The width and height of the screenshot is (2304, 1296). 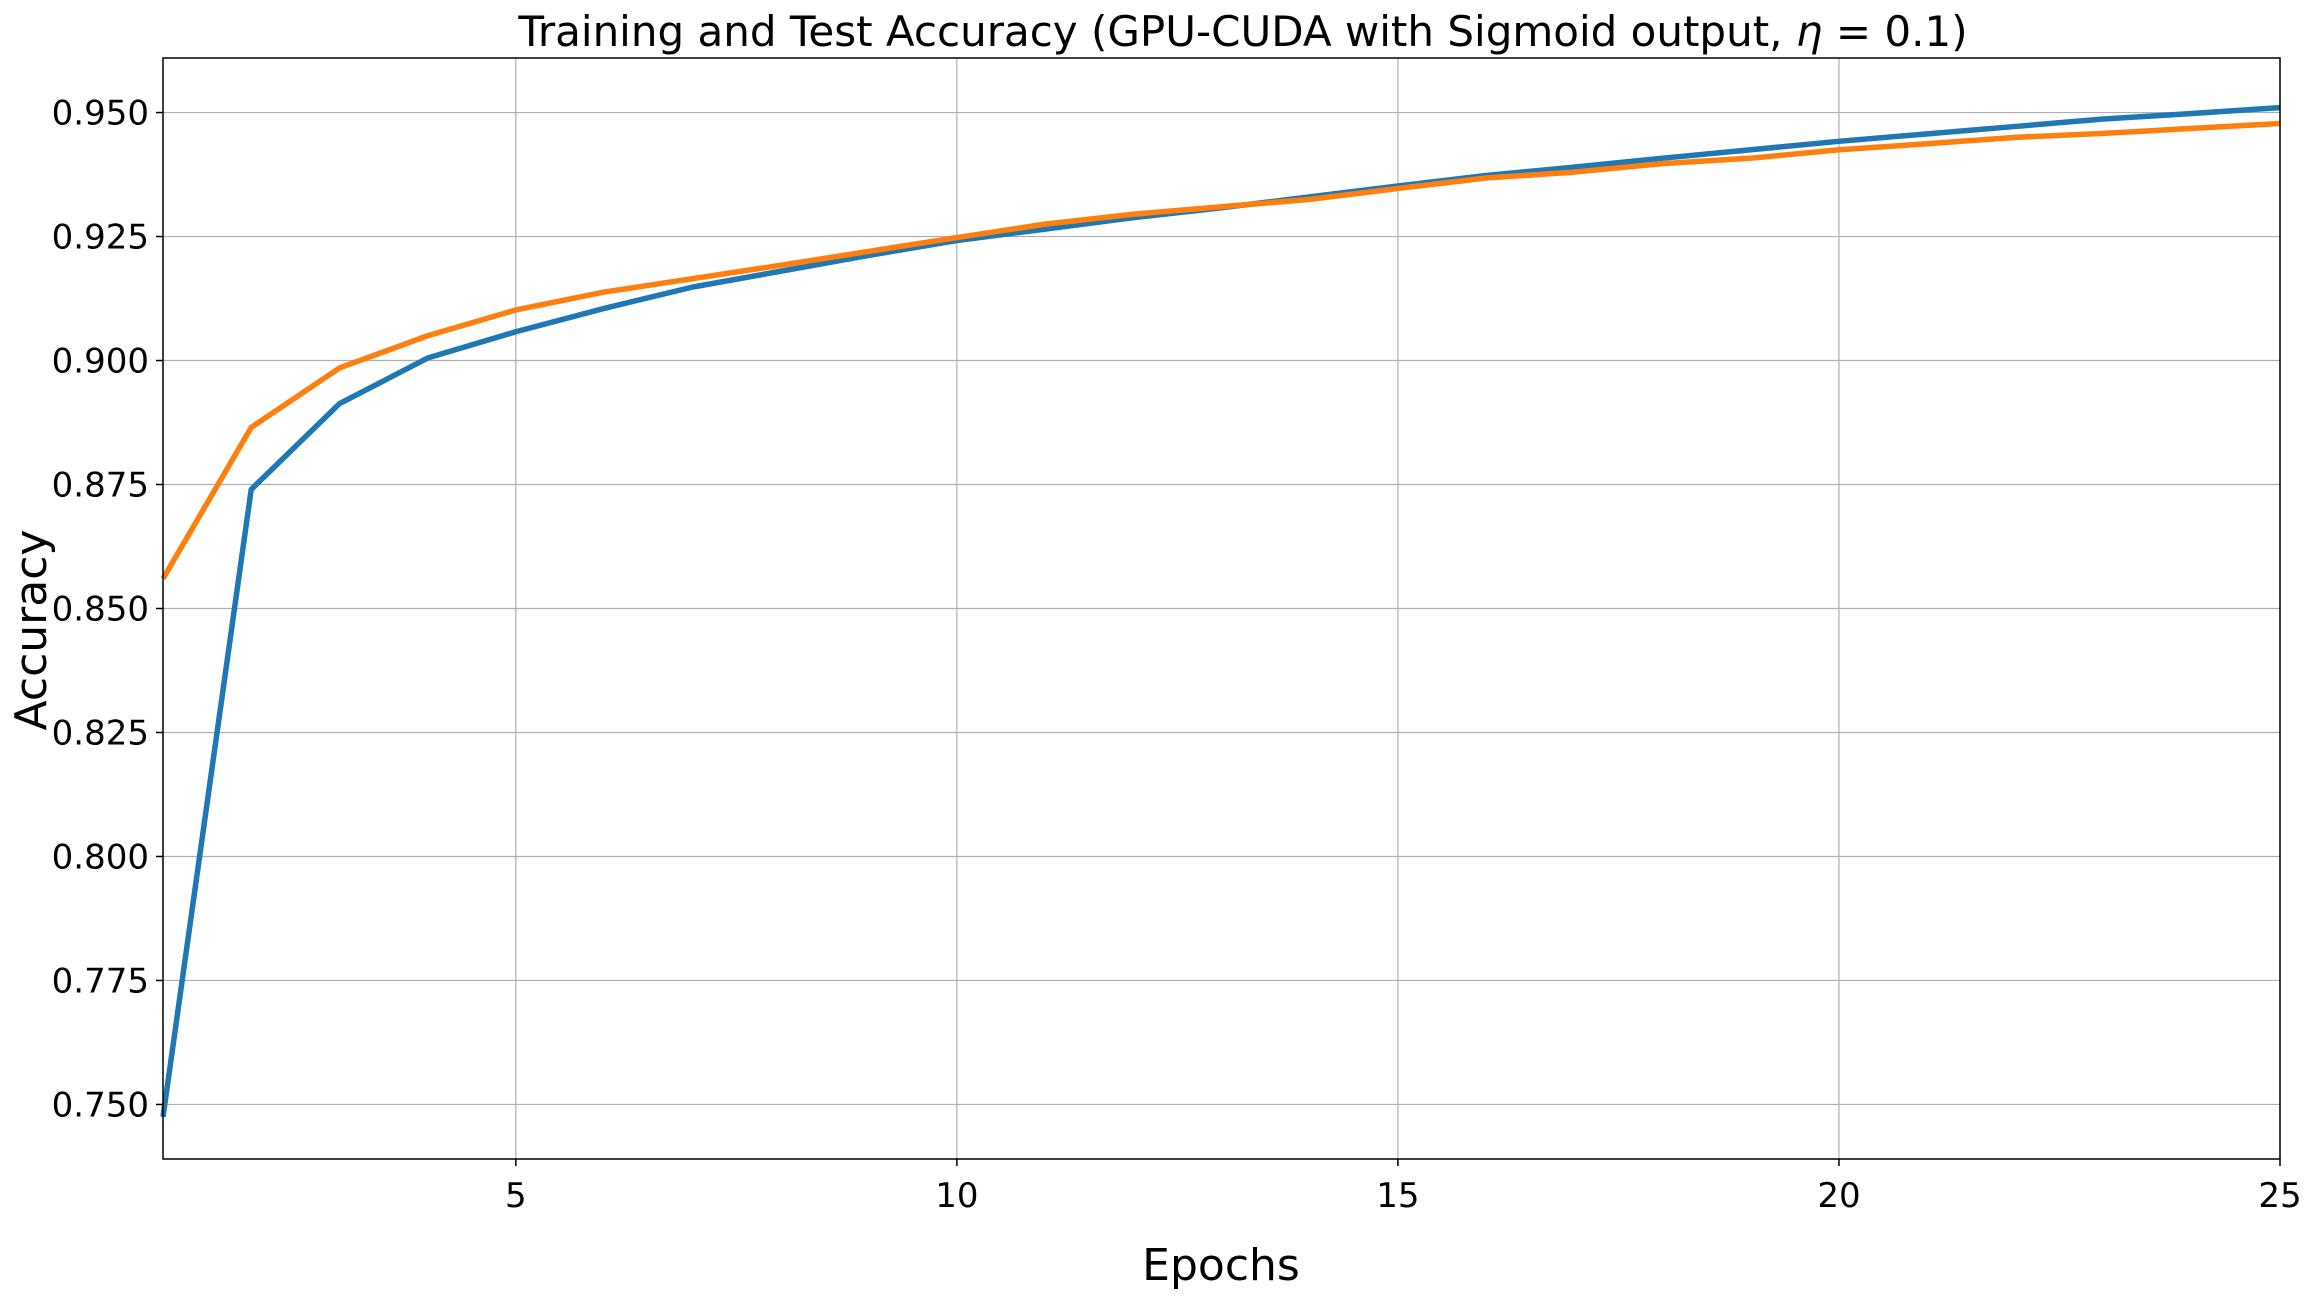 I want to click on y-tick-label: 0.950, so click(x=100, y=114).